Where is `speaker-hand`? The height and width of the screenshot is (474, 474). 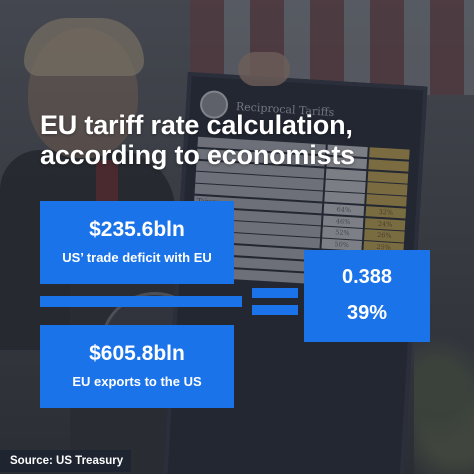 speaker-hand is located at coordinates (264, 69).